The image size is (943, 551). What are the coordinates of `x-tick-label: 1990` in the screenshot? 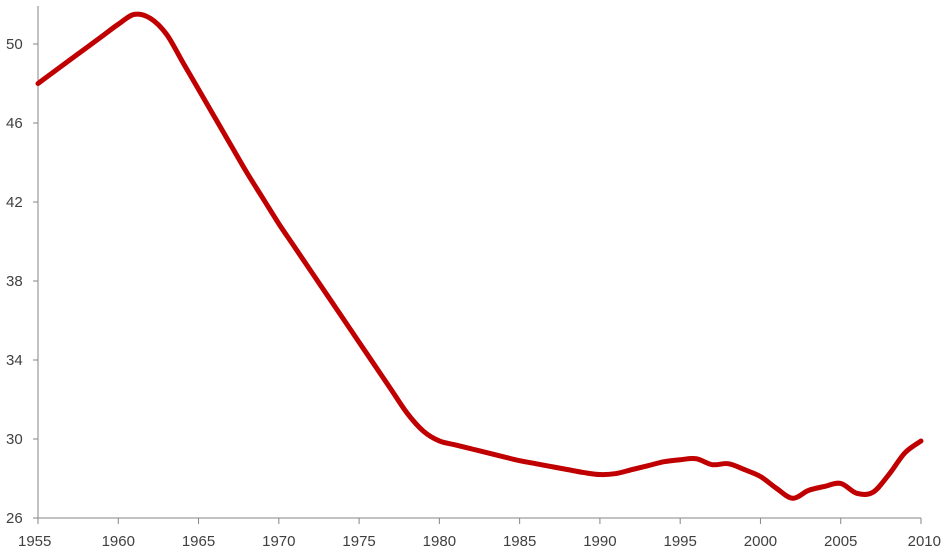 It's located at (599, 541).